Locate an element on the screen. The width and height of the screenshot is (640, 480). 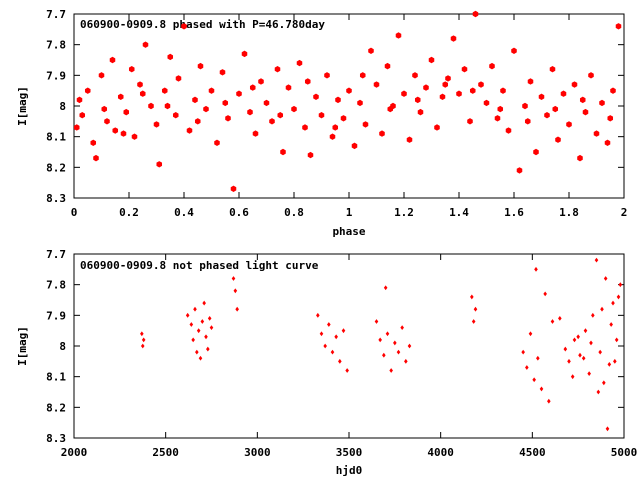
x-tick-label: 2 is located at coordinates (624, 212).